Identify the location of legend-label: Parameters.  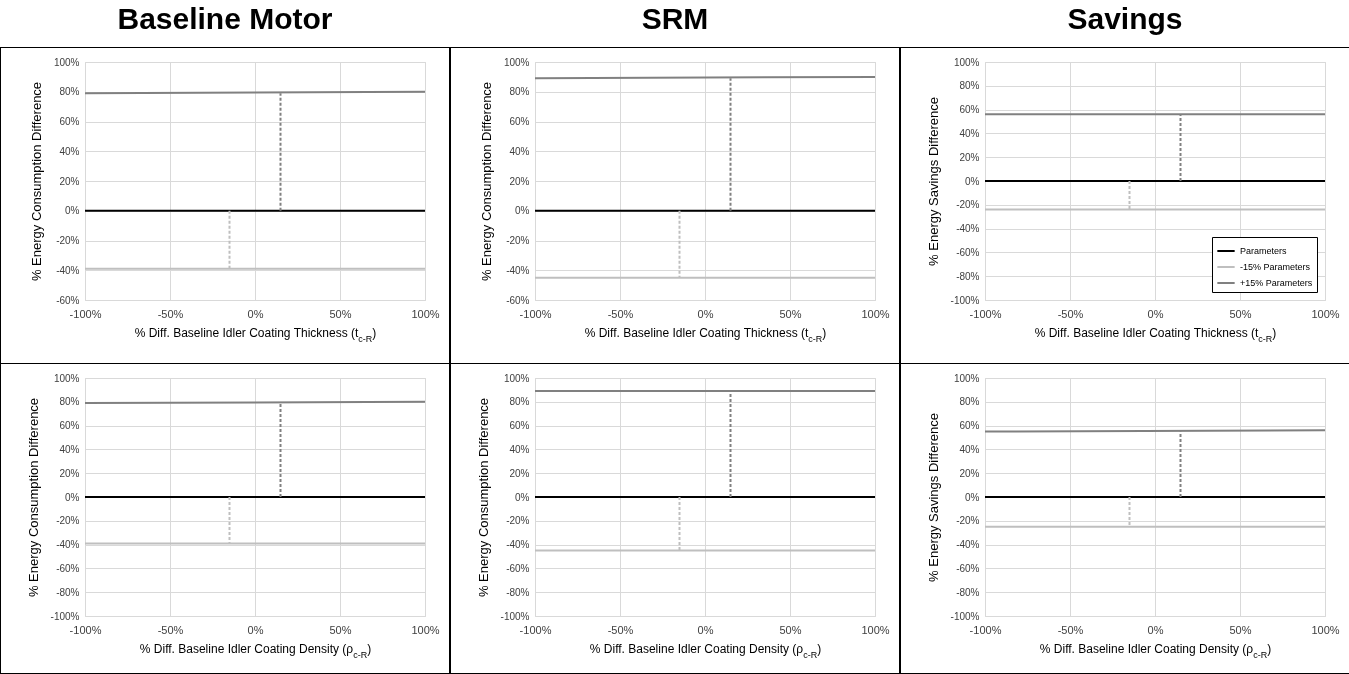
(1264, 251).